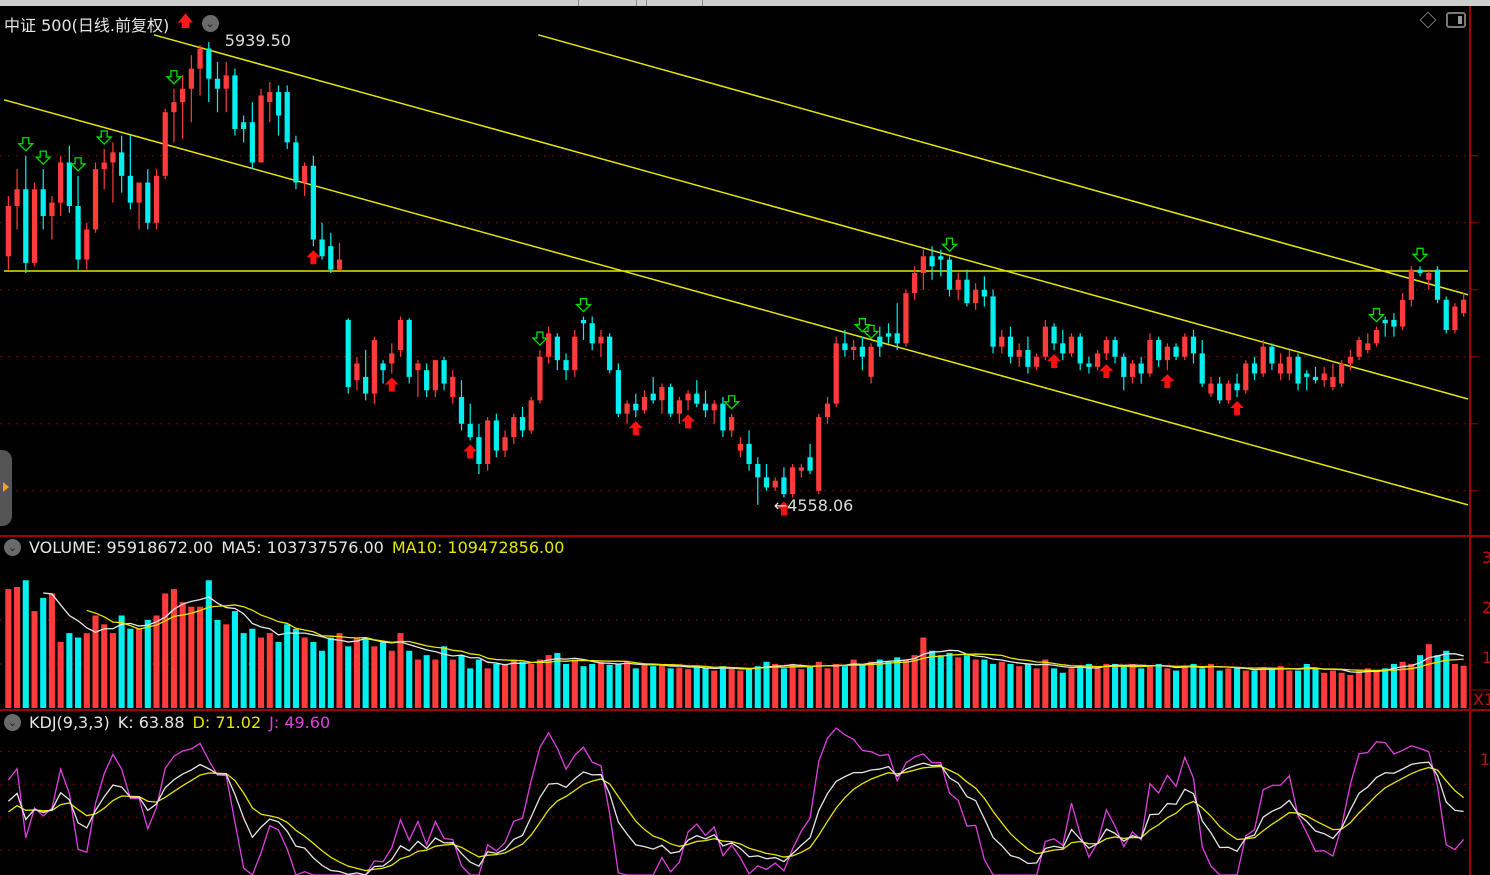 The width and height of the screenshot is (1490, 875). What do you see at coordinates (1428, 20) in the screenshot?
I see `diamond-icon` at bounding box center [1428, 20].